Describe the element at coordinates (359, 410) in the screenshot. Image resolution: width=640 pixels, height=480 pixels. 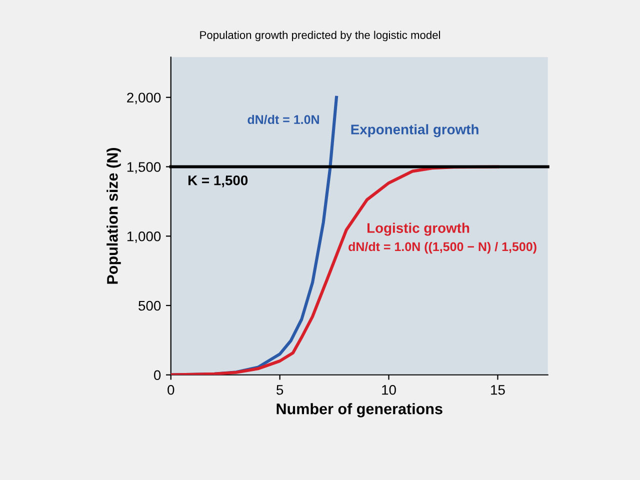
I see `x-axis-title: Number of generations` at that location.